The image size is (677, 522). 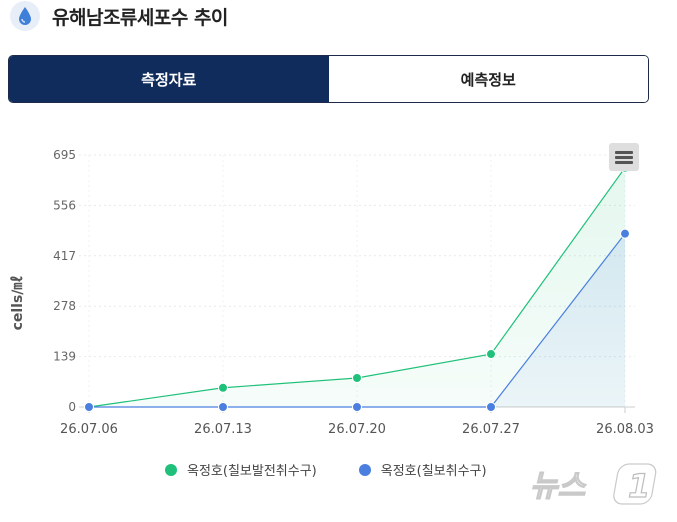 What do you see at coordinates (639, 486) in the screenshot?
I see `svg-text: 1` at bounding box center [639, 486].